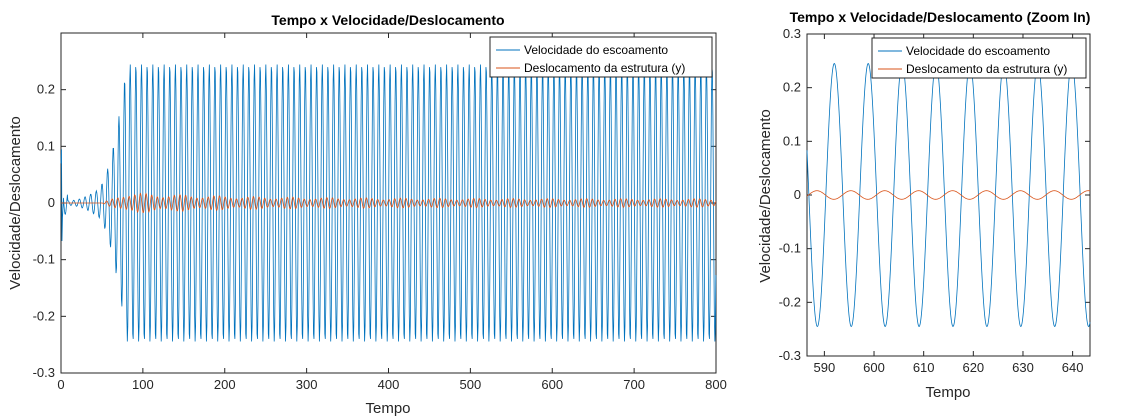  What do you see at coordinates (60, 384) in the screenshot?
I see `chart1-xtick-label: 0` at bounding box center [60, 384].